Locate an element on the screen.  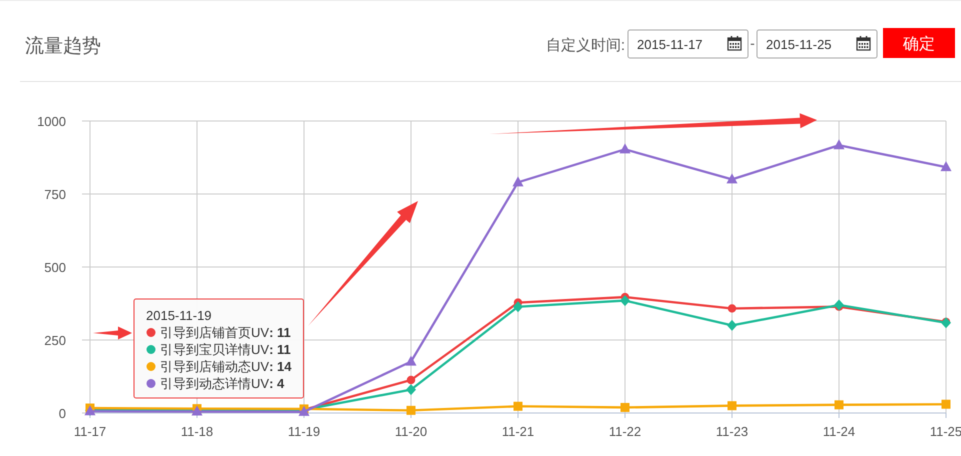
x-tick-label: 11-18 is located at coordinates (197, 431).